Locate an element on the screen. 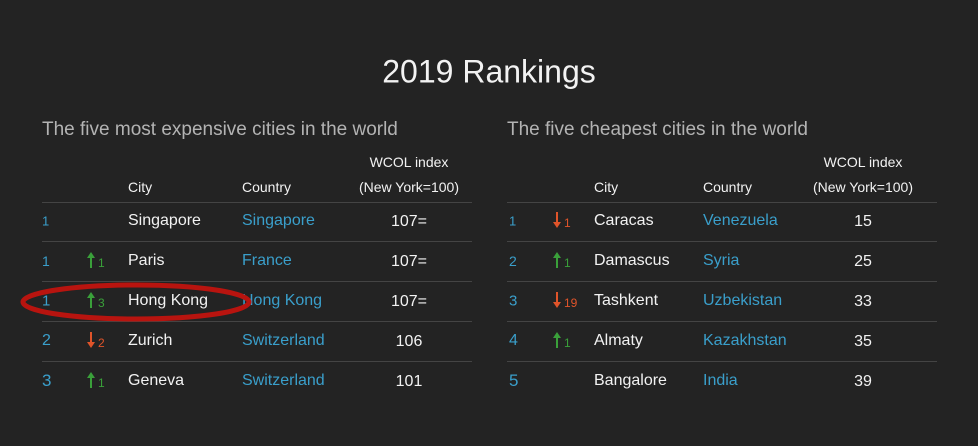 Image resolution: width=978 pixels, height=446 pixels. page-title: 2019 Rankings is located at coordinates (489, 71).